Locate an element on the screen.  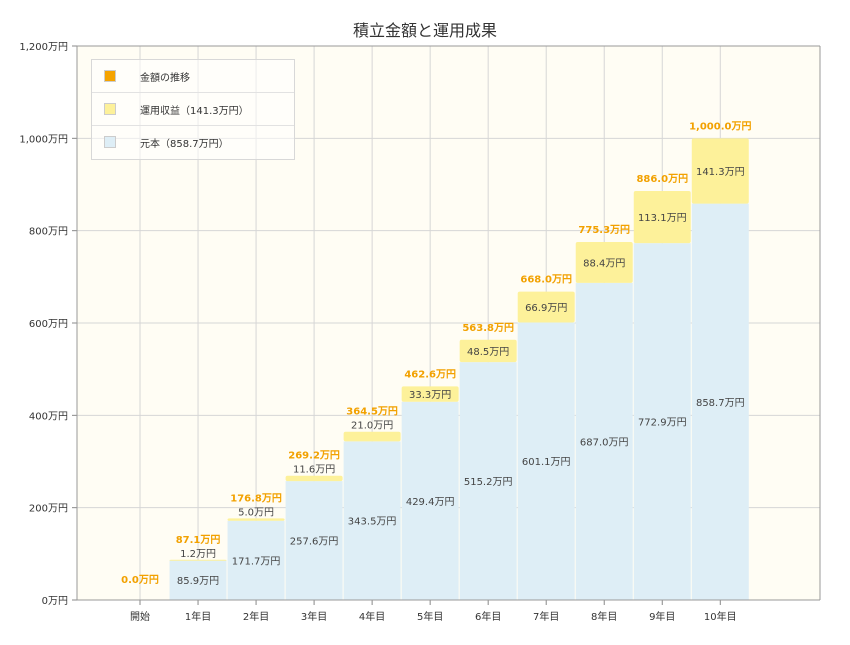
bar-label-returns: 113.1万円 is located at coordinates (662, 218).